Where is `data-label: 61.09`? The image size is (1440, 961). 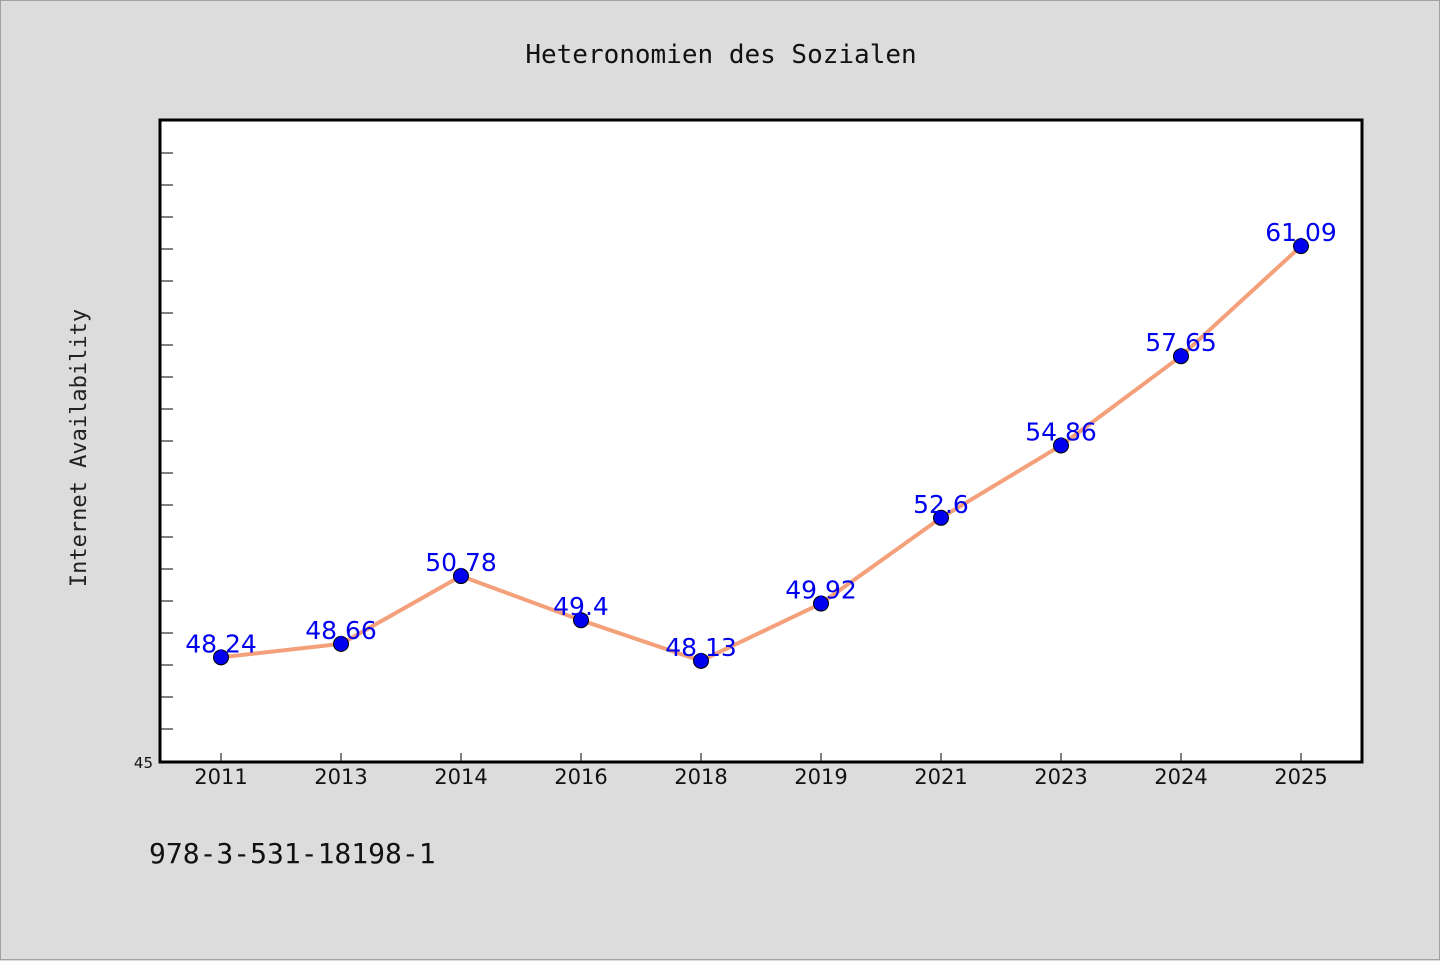 data-label: 61.09 is located at coordinates (1301, 232).